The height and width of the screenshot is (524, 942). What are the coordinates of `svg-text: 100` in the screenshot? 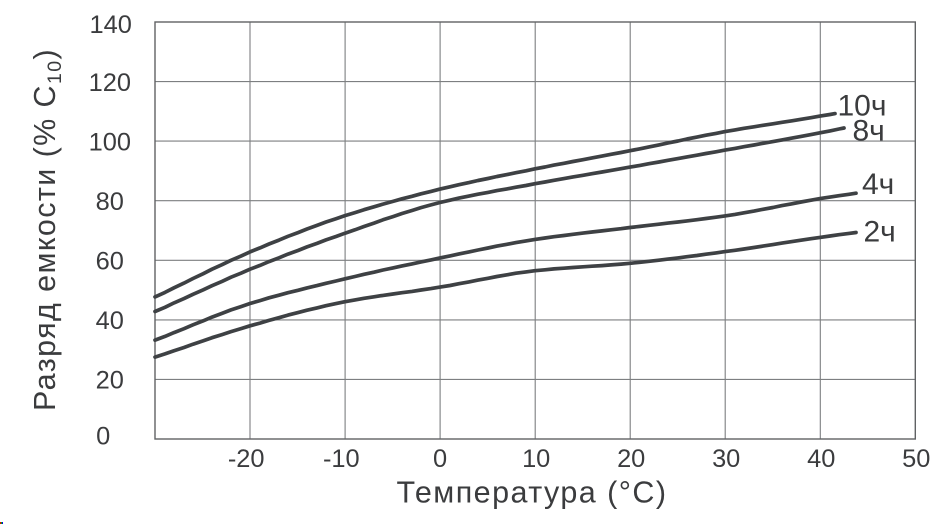 It's located at (110, 142).